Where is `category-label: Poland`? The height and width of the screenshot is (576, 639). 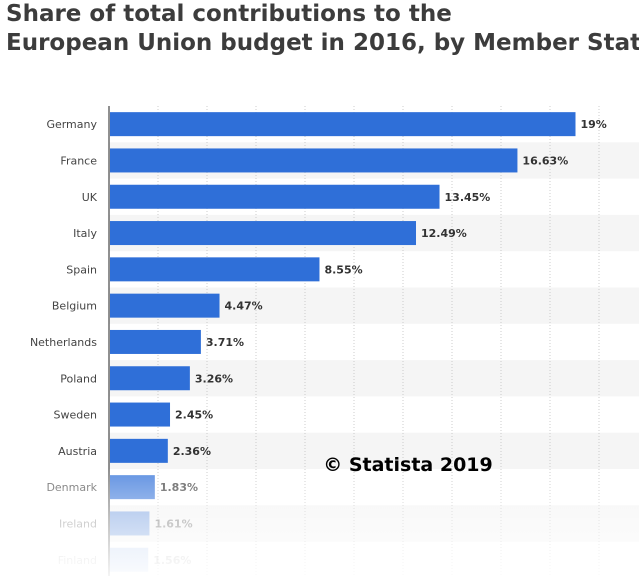
category-label: Poland is located at coordinates (78, 378).